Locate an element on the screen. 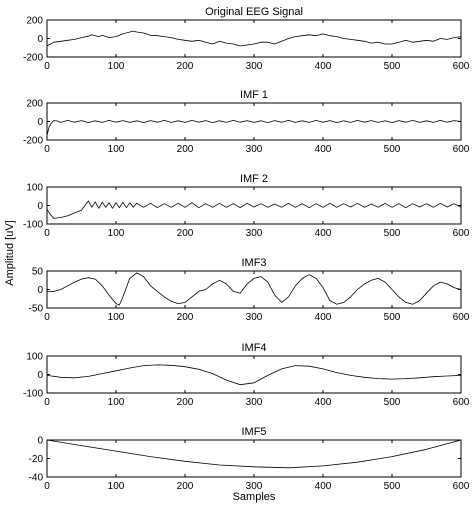 Image resolution: width=474 pixels, height=506 pixels. subplot-title: Original EEG Signal is located at coordinates (254, 12).